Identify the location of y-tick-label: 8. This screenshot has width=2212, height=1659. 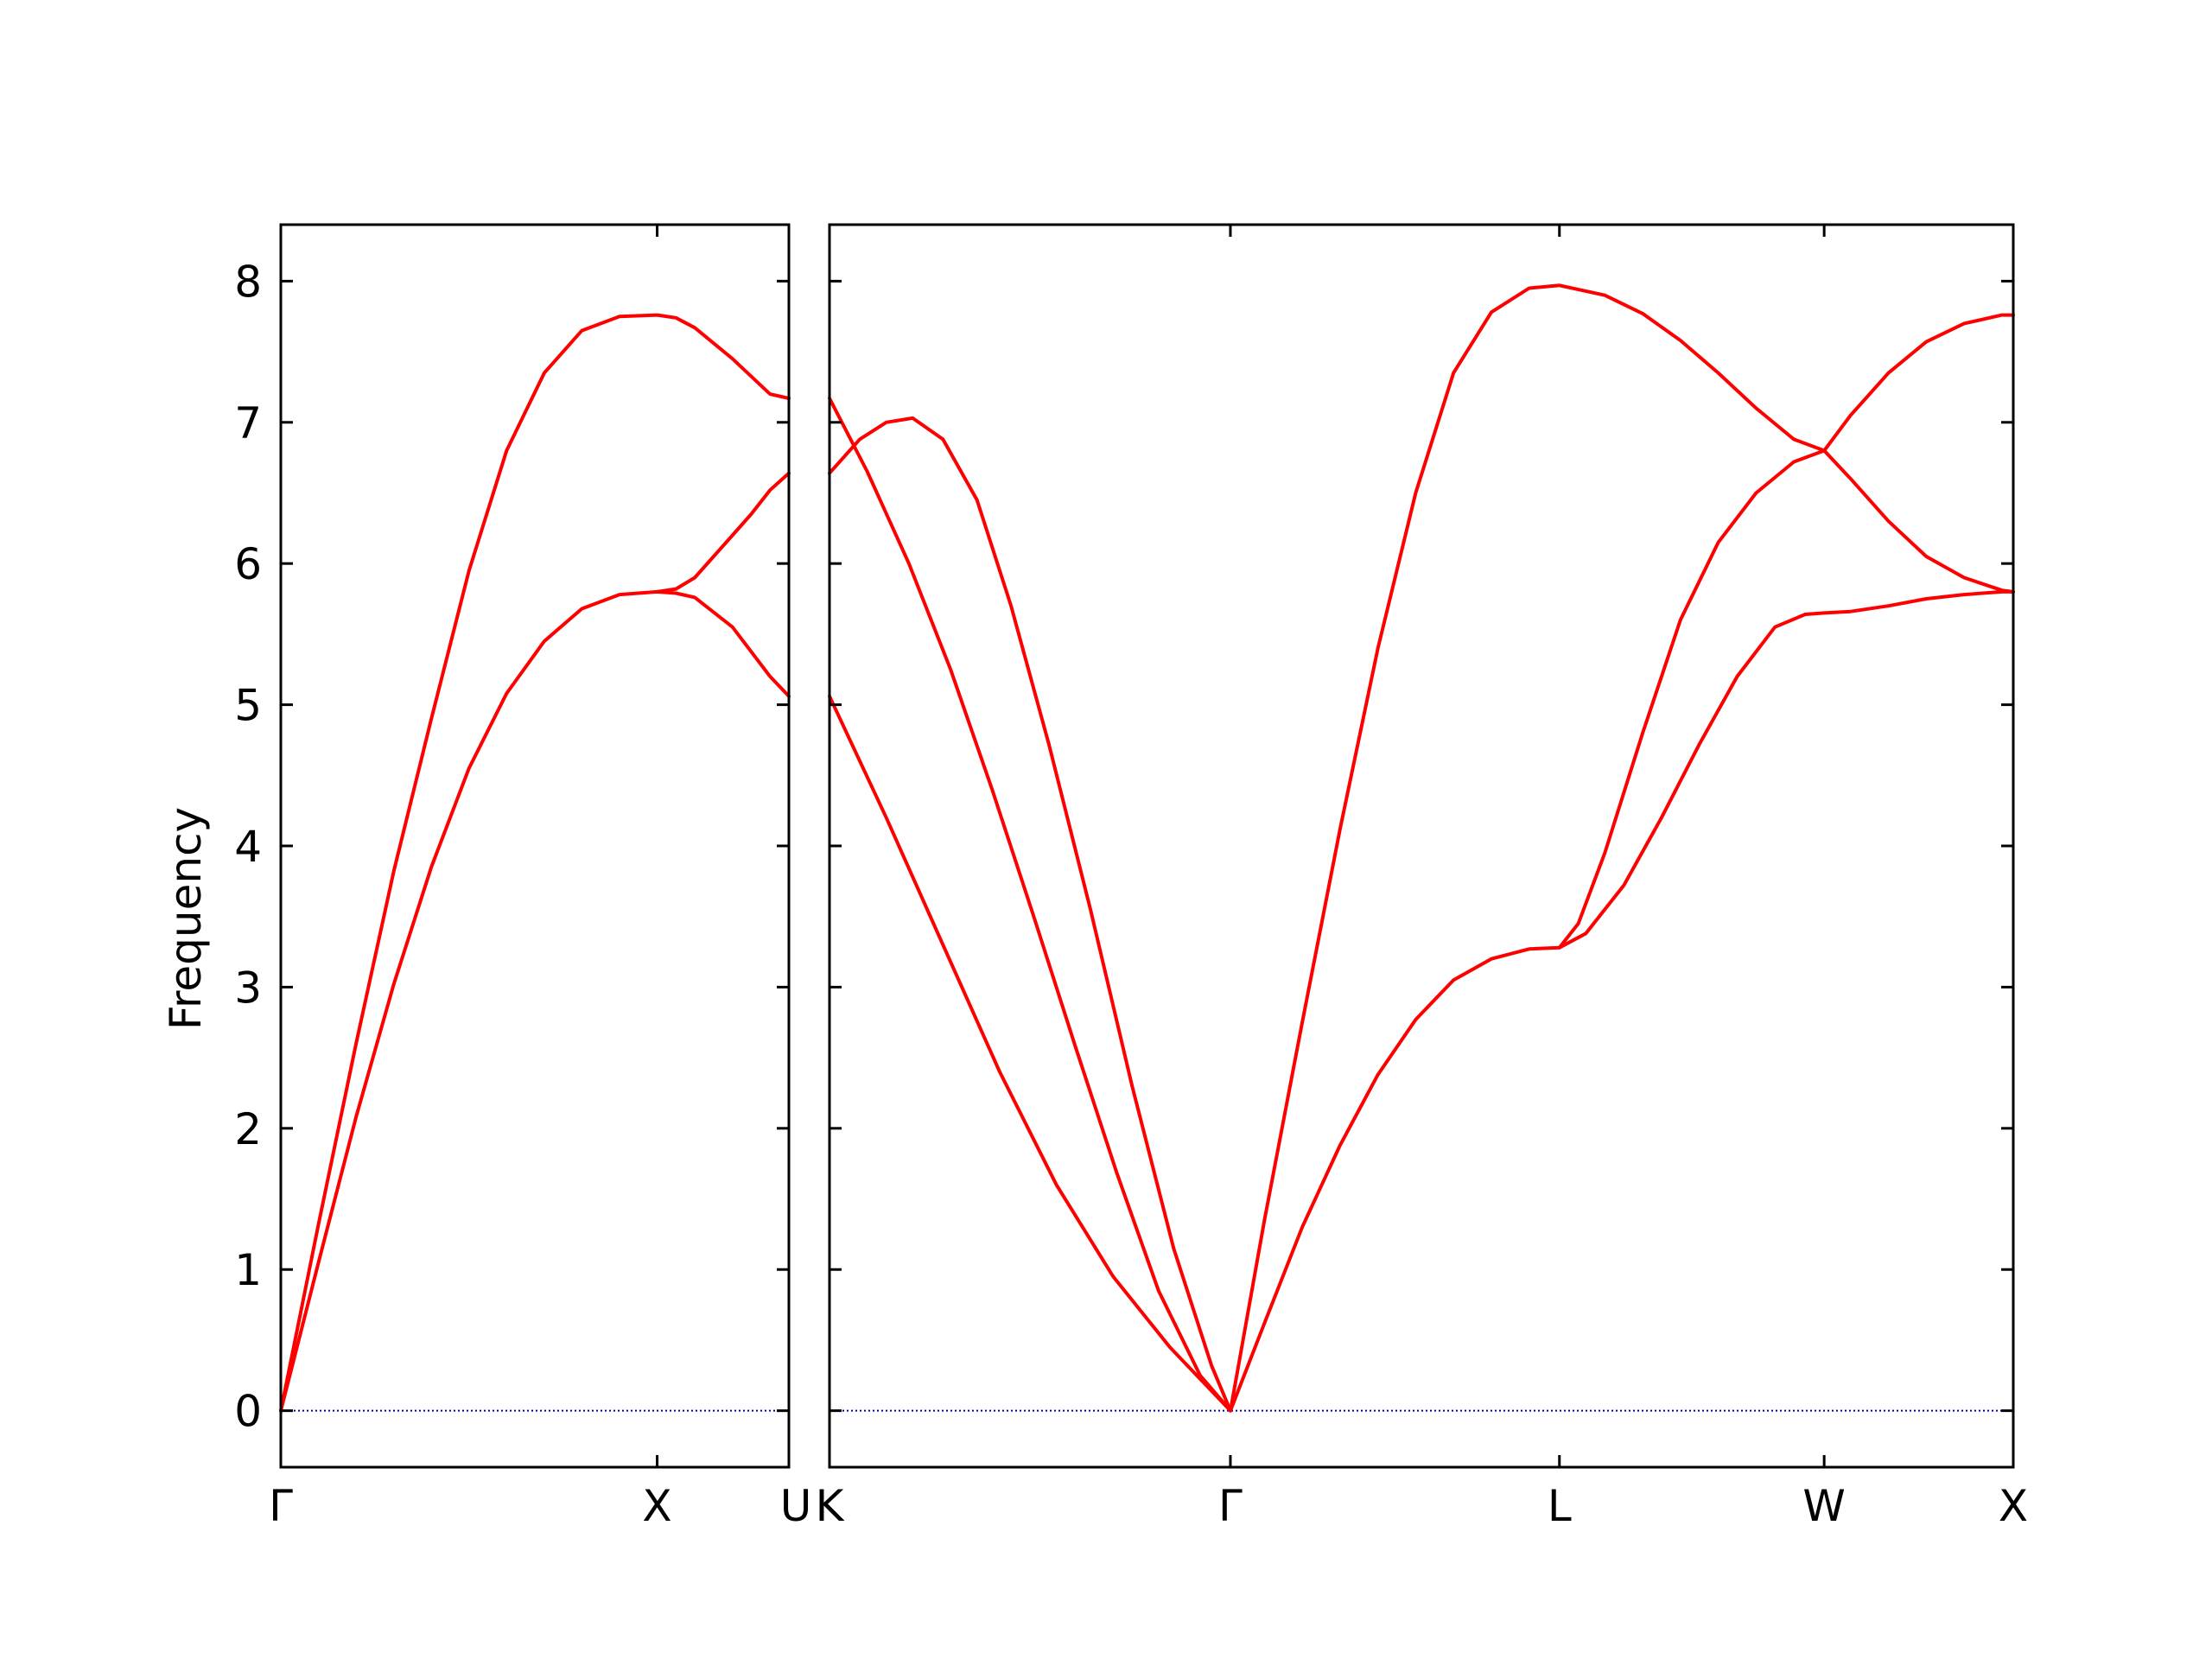
(248, 282).